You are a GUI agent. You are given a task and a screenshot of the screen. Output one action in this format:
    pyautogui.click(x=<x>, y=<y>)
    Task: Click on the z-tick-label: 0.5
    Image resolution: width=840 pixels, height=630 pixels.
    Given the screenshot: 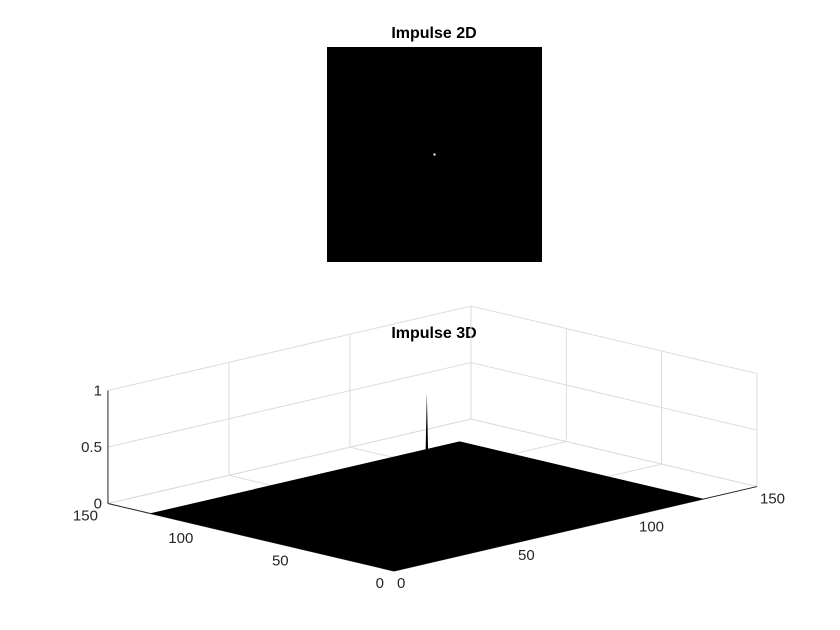 What is the action you would take?
    pyautogui.click(x=91, y=447)
    